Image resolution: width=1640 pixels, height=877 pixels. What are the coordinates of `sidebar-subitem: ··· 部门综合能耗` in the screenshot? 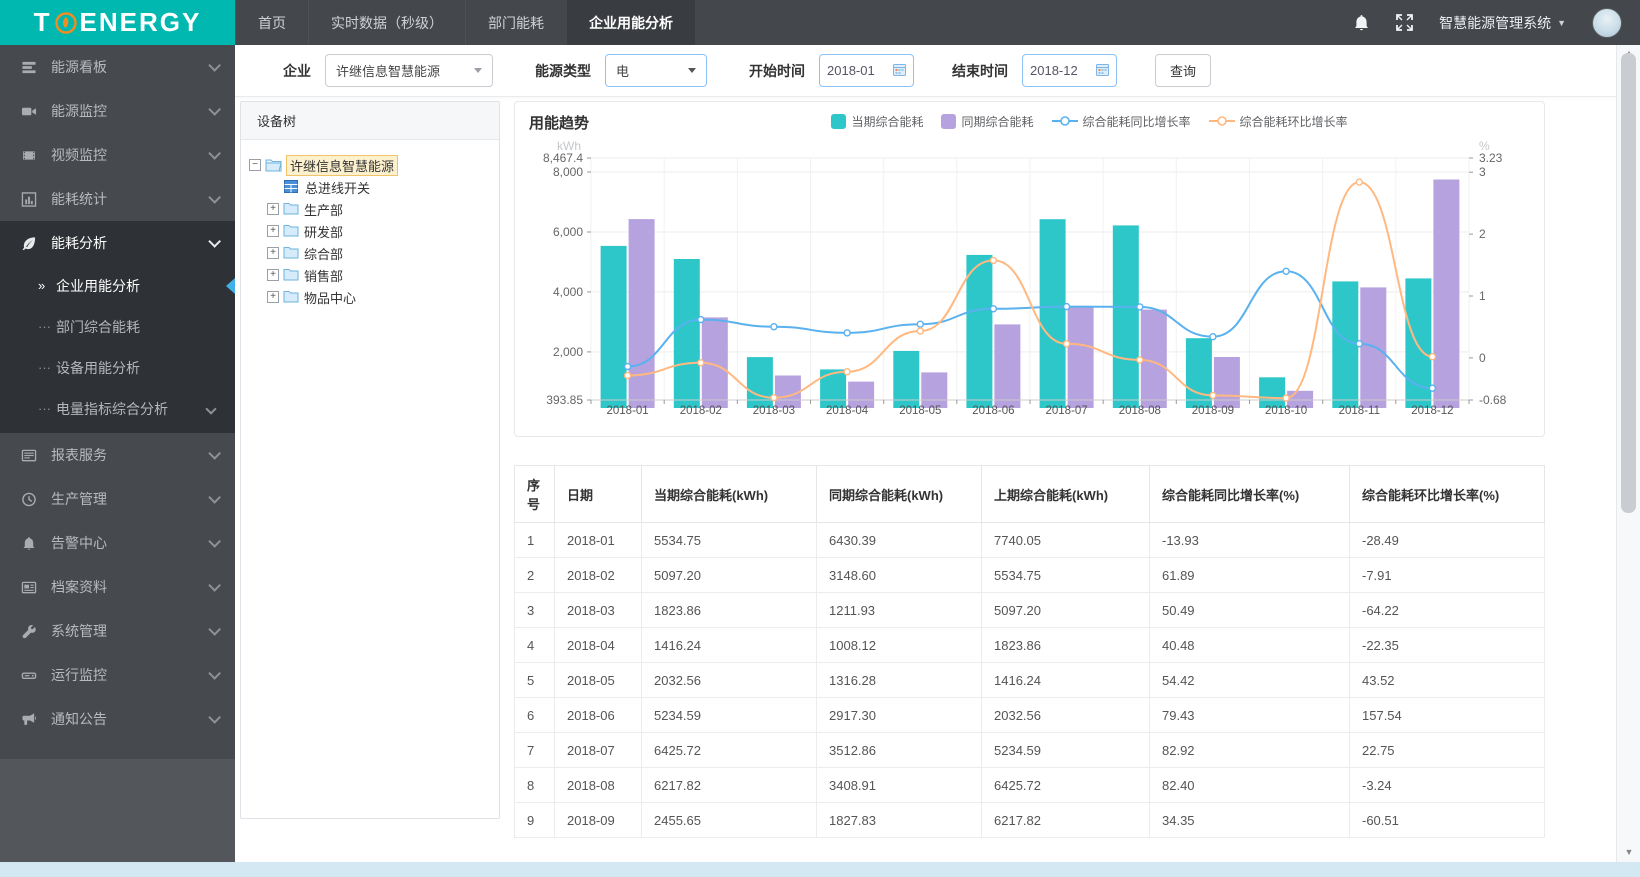 It's located at (117, 326).